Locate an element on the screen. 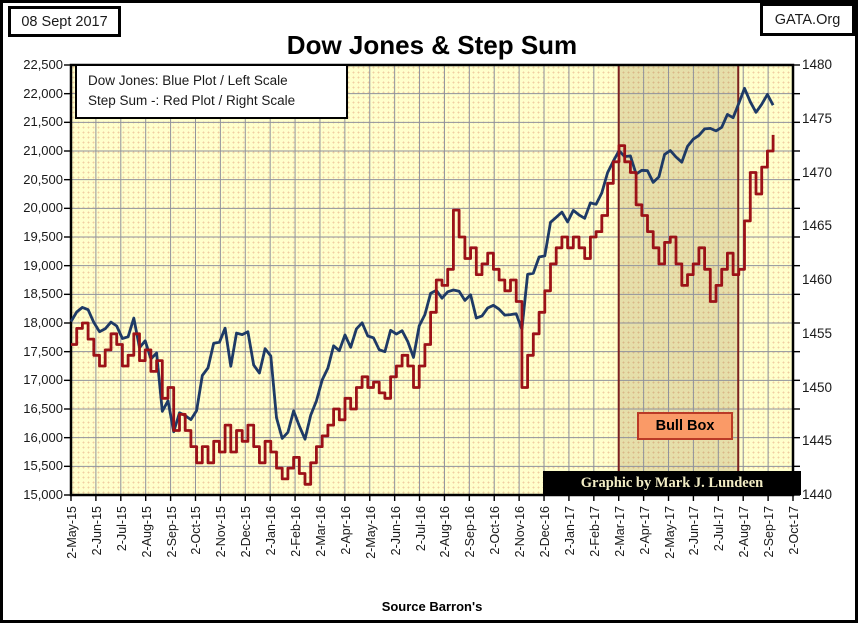 This screenshot has height=623, width=858. left-axis-tick-label: 20,000 is located at coordinates (43, 208).